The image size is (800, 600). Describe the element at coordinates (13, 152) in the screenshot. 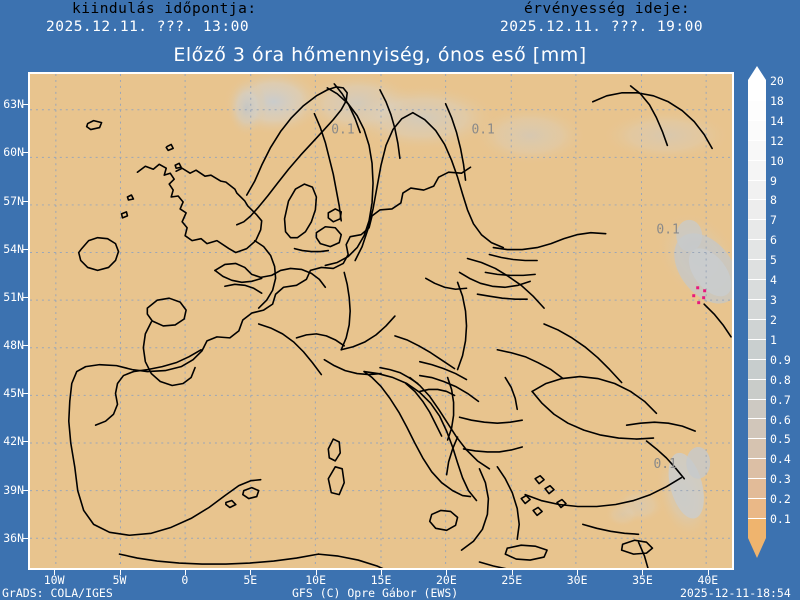

I see `lat-tick-label: 60N` at that location.